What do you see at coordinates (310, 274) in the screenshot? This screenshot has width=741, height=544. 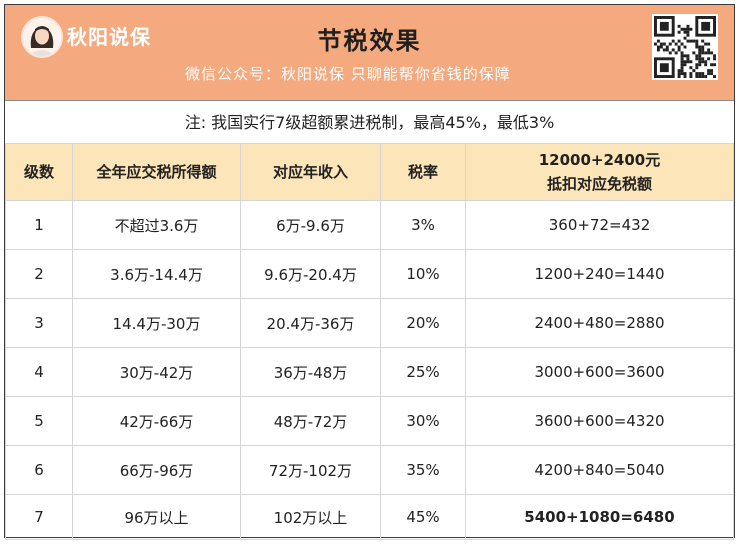 I see `cell-annual-income: 9.6万-20.4万` at bounding box center [310, 274].